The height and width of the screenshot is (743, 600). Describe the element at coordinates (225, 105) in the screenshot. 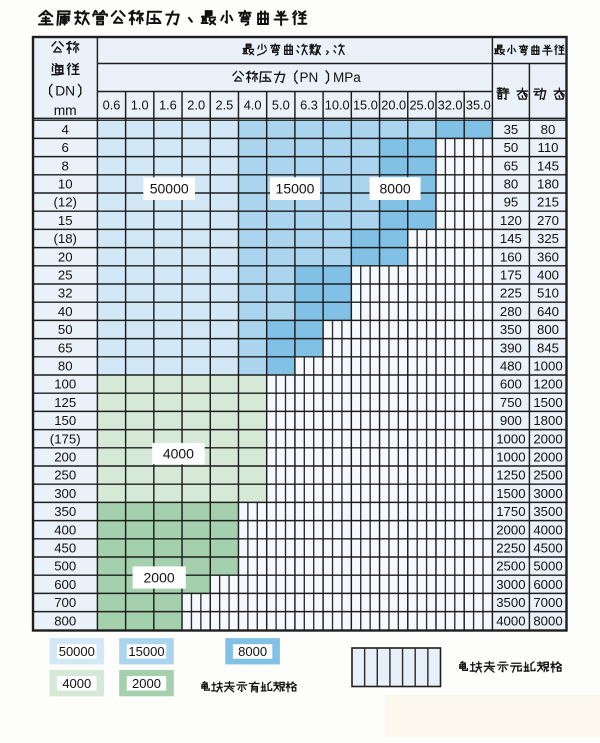

I see `svg-text: 2.5` at that location.